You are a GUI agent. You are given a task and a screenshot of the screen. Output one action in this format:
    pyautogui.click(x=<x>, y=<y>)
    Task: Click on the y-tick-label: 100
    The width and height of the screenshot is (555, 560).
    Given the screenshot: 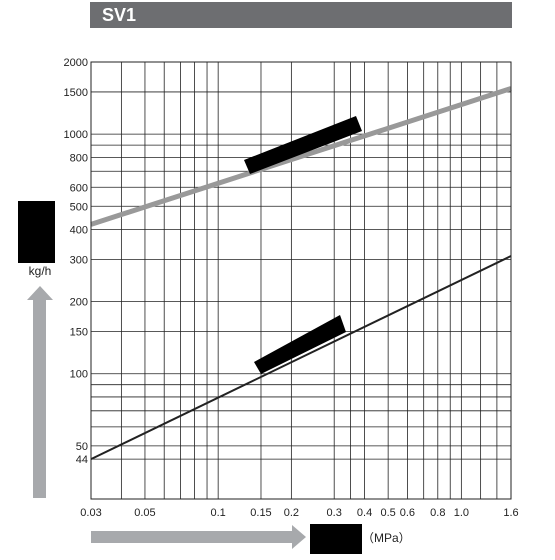 What is the action you would take?
    pyautogui.click(x=79, y=375)
    